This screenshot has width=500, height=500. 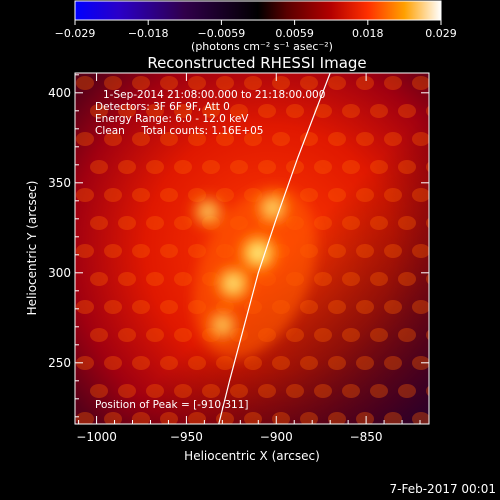 I want to click on colorbar-tick-label: 0.018, so click(x=368, y=33).